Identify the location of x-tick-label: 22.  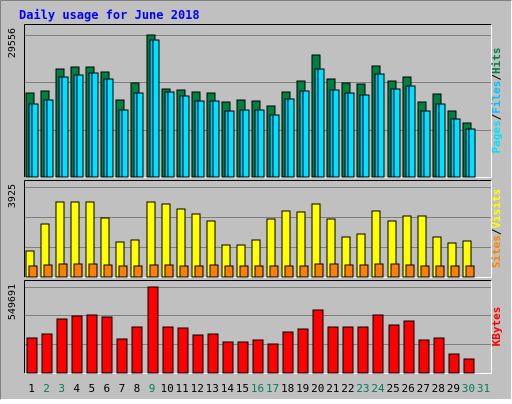
(347, 388).